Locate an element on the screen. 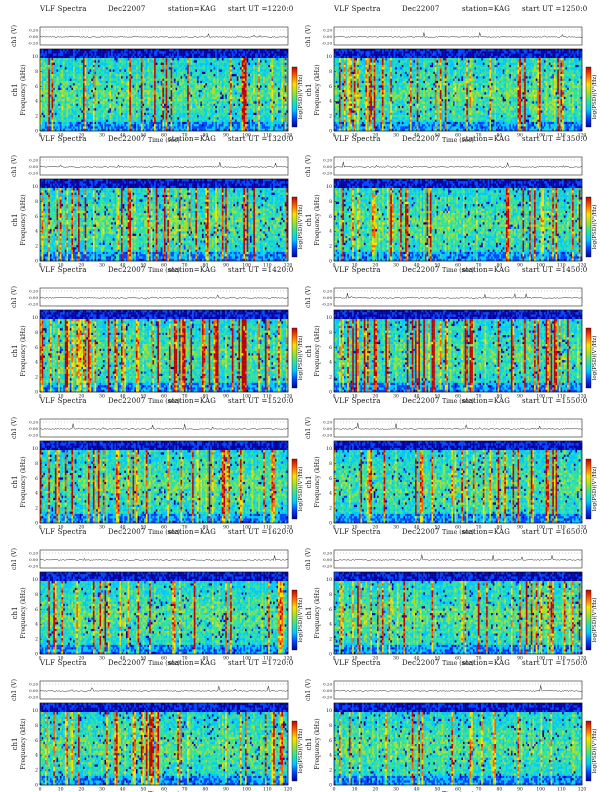 The width and height of the screenshot is (612, 792). x-tick-label: 30 is located at coordinates (396, 789).